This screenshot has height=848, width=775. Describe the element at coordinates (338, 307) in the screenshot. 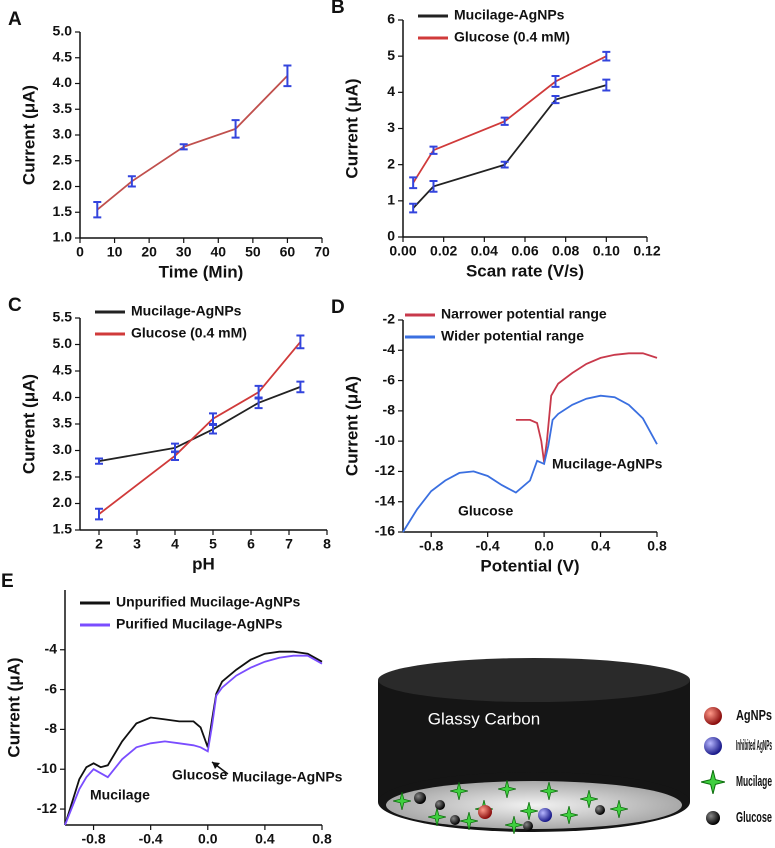

I see `panel-label: D` at that location.